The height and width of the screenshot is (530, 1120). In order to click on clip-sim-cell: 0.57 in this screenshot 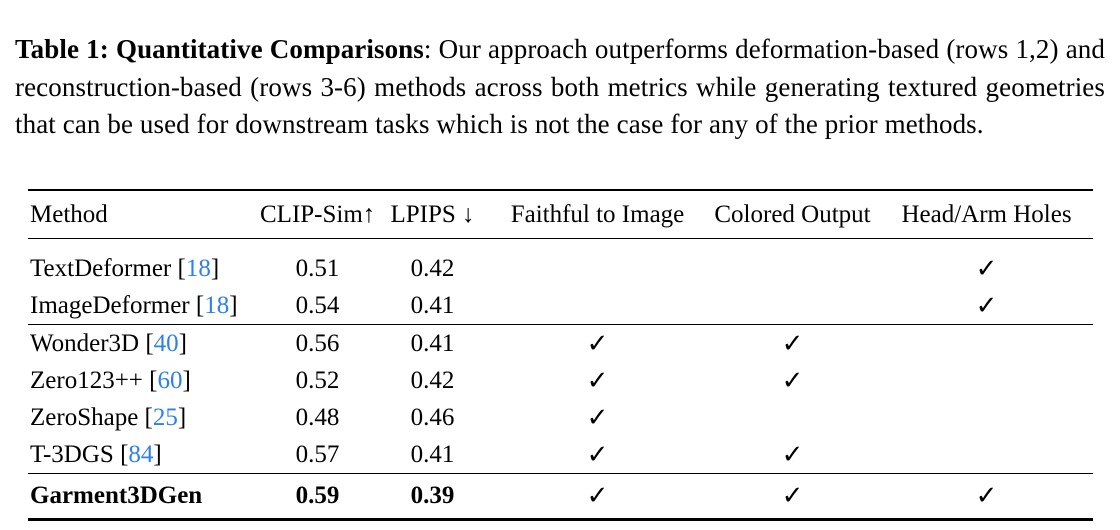, I will do `click(317, 455)`.